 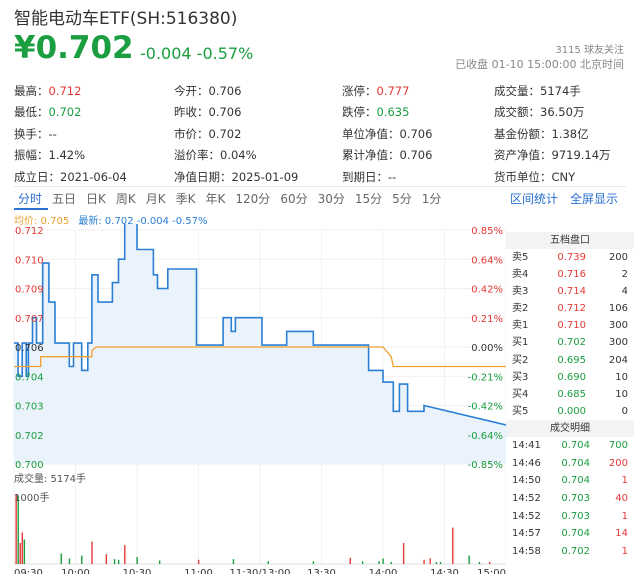 I want to click on trade-row: 14:52 0.703 1, so click(x=570, y=517).